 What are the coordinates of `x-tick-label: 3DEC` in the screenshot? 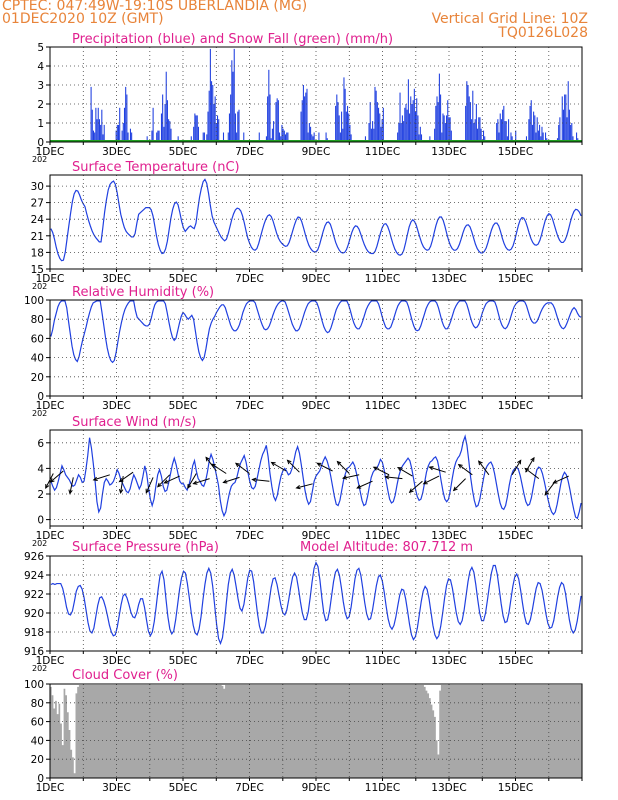 It's located at (116, 661).